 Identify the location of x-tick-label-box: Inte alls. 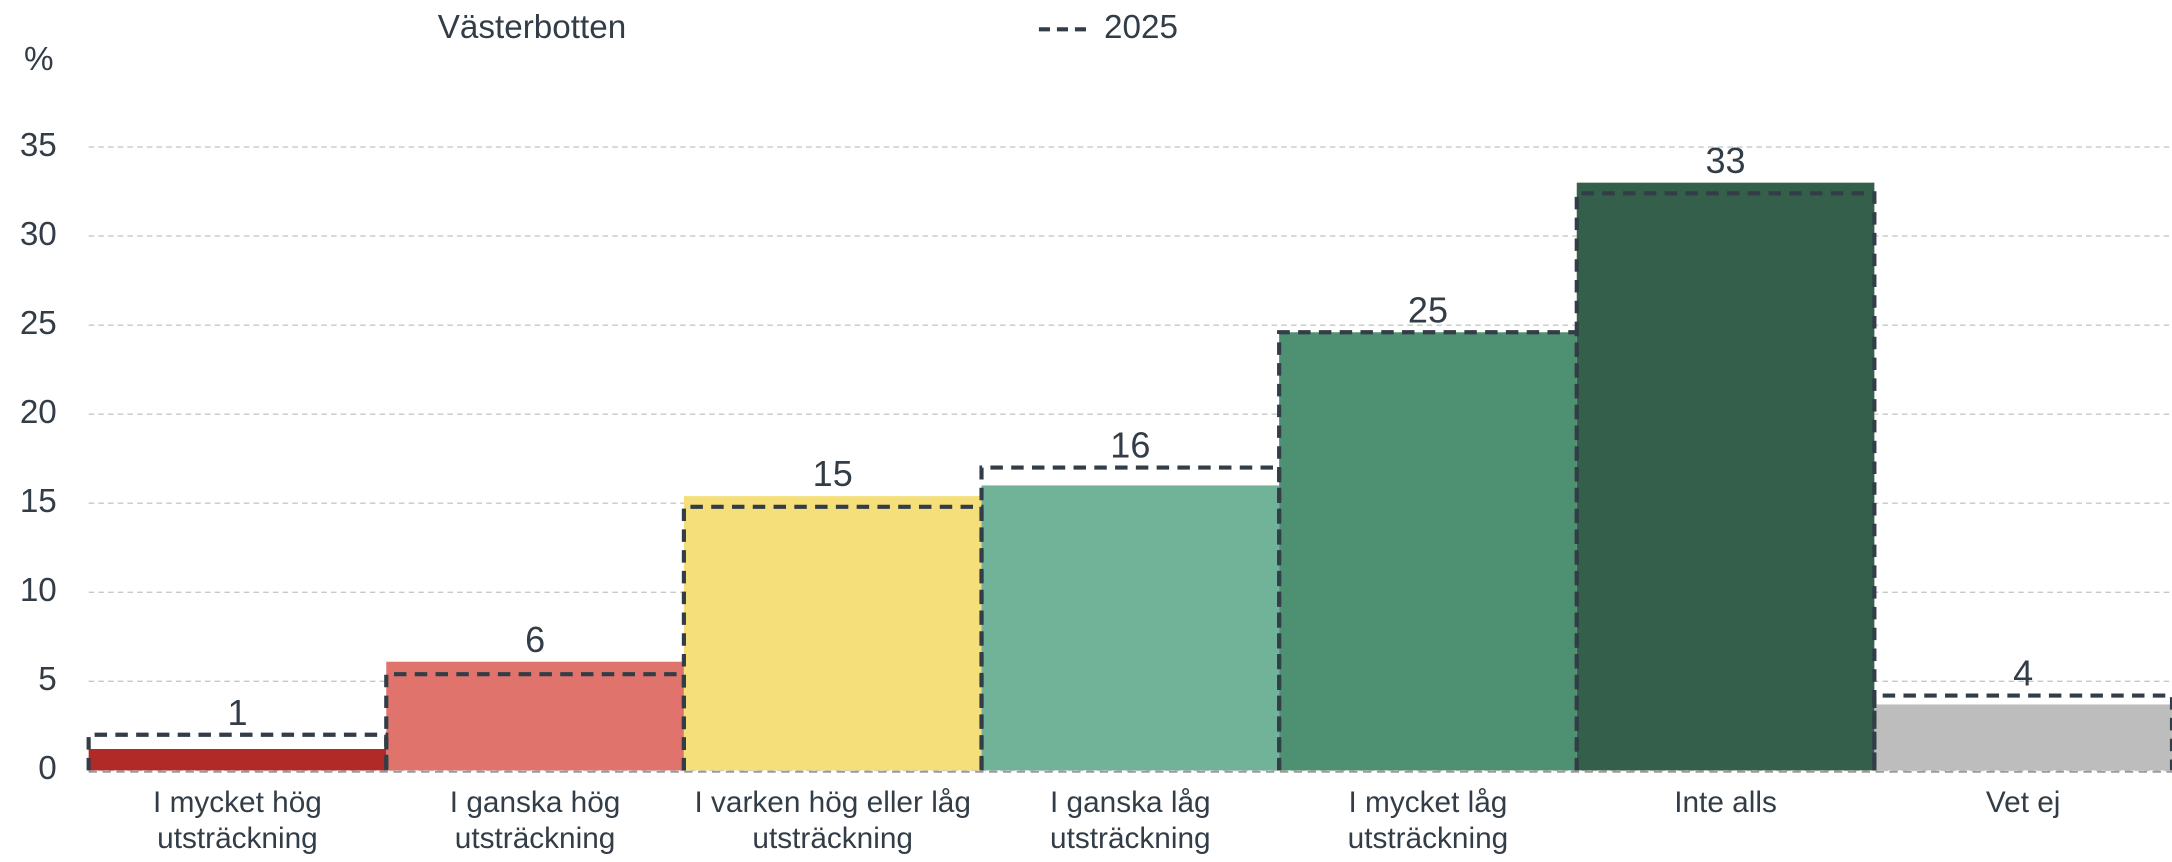
(1725, 802).